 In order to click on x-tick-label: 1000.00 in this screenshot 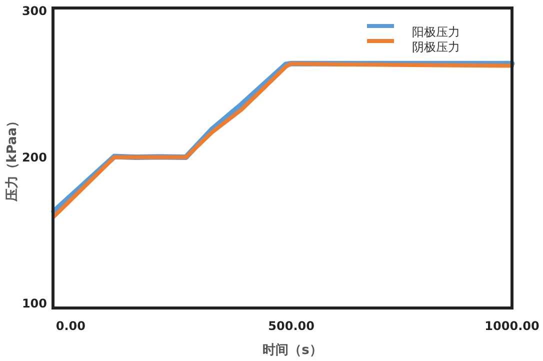, I will do `click(512, 326)`.